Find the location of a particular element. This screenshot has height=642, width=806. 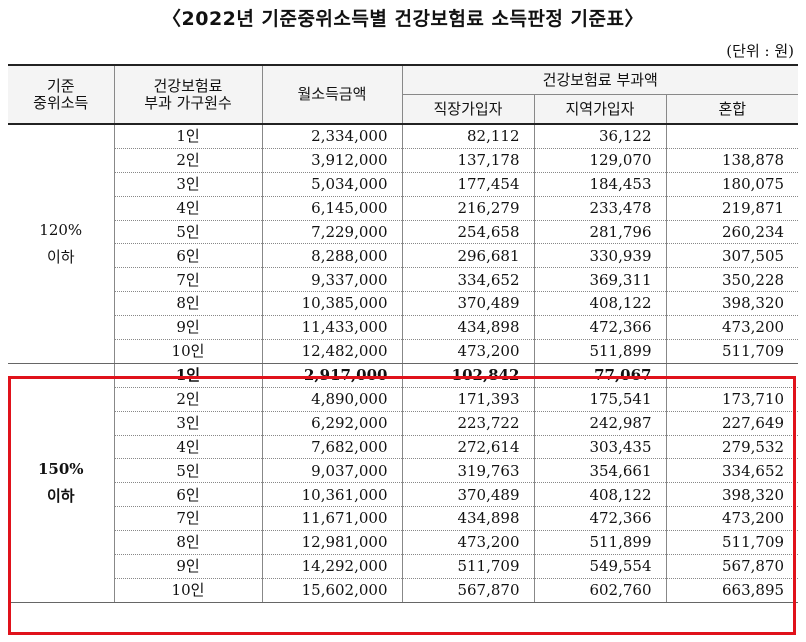

header-regional: 지역가입자 is located at coordinates (600, 109).